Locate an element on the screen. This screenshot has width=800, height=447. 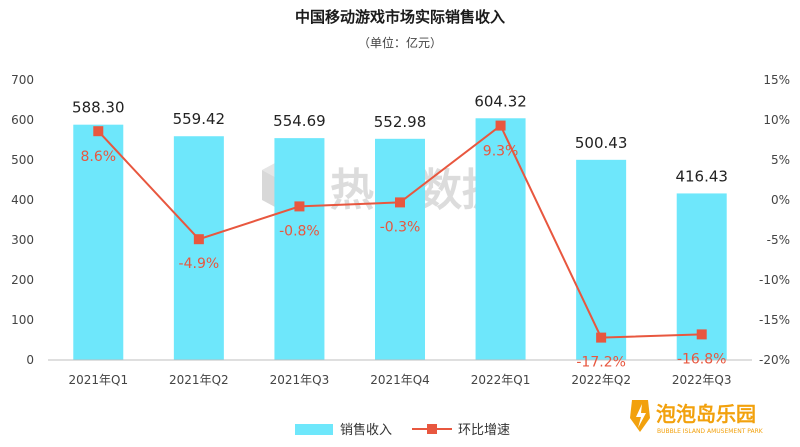
y-left-tick-6: 600 is located at coordinates (22, 120).